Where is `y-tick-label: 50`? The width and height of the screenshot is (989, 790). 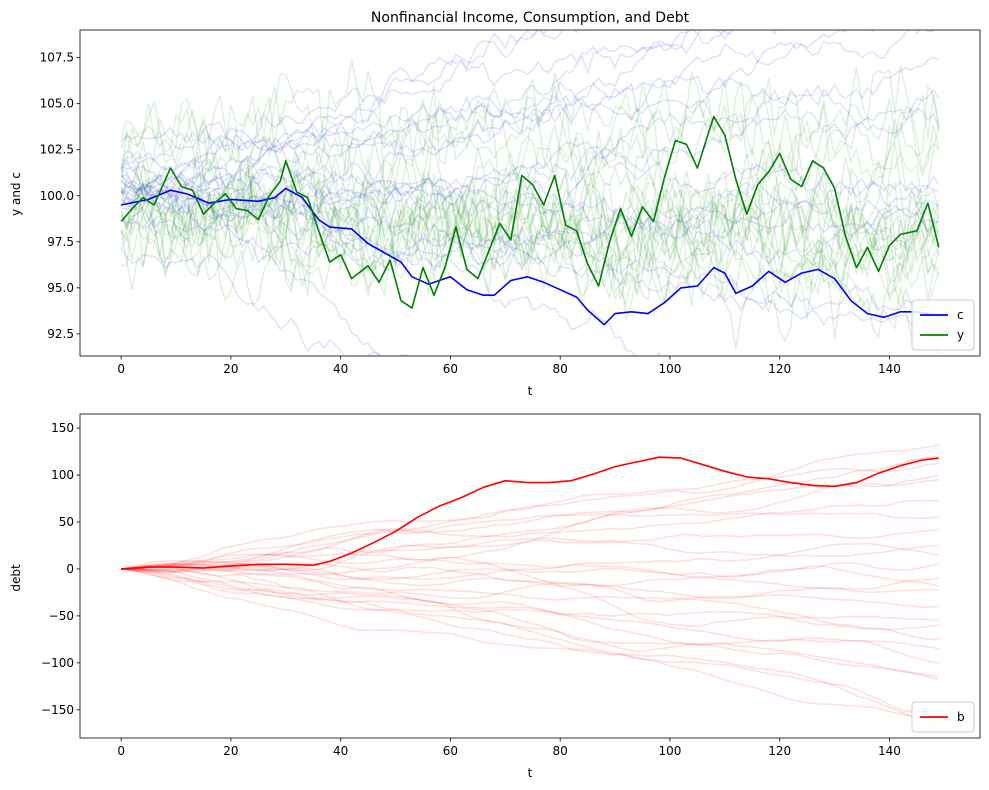
y-tick-label: 50 is located at coordinates (66, 522).